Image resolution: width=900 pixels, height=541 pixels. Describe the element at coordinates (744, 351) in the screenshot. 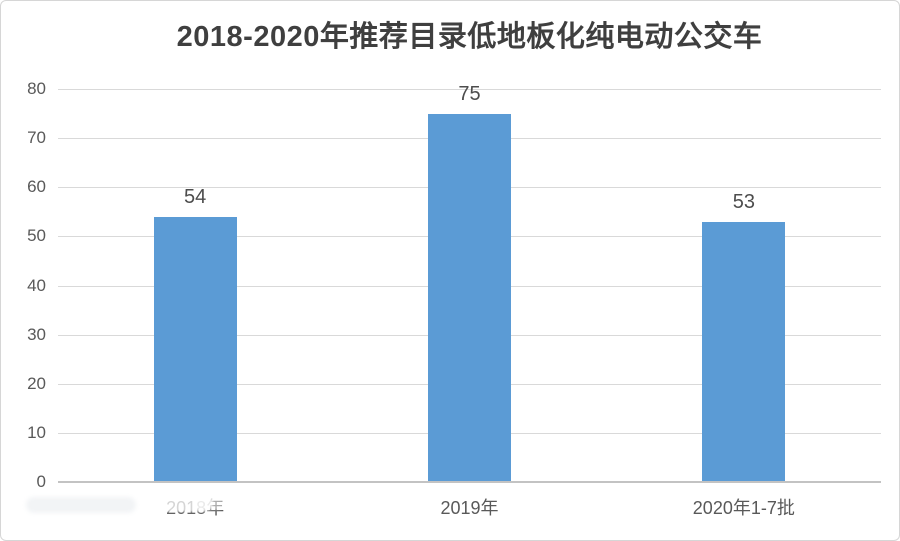

I see `bar-2020年1-7批` at that location.